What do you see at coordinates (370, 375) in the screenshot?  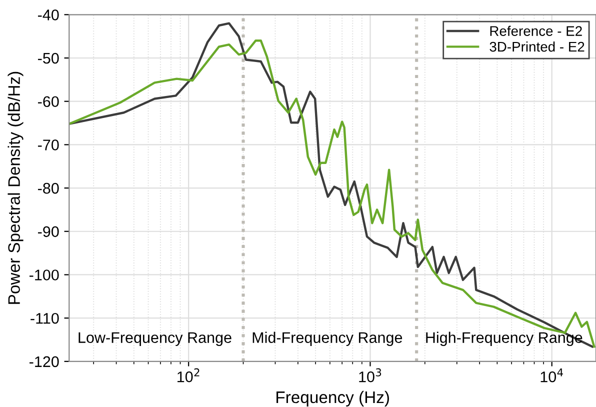 I see `x-tick-label: 10$^{3}$` at bounding box center [370, 375].